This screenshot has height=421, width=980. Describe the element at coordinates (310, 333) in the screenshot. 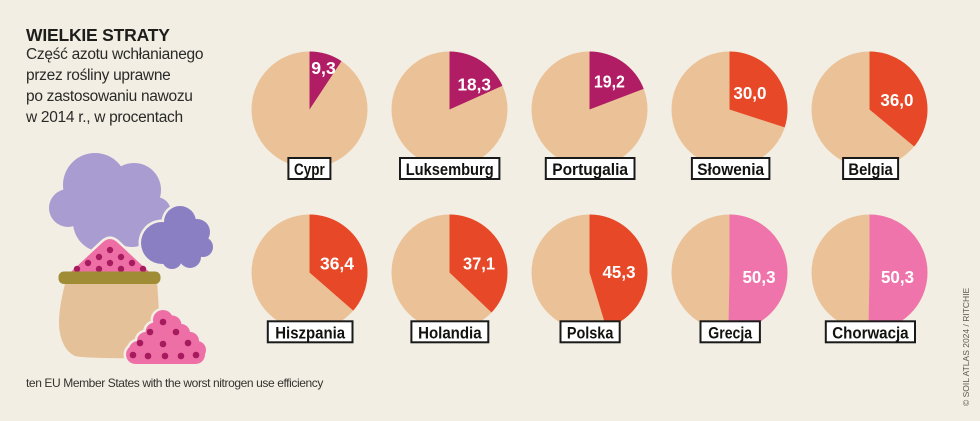

I see `svg-text: Hiszpania` at that location.